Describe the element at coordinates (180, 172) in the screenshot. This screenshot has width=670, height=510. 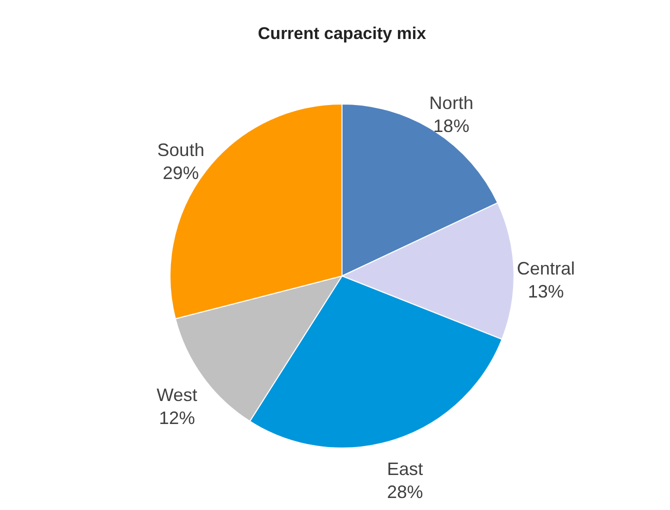
I see `data-label: 29%` at that location.